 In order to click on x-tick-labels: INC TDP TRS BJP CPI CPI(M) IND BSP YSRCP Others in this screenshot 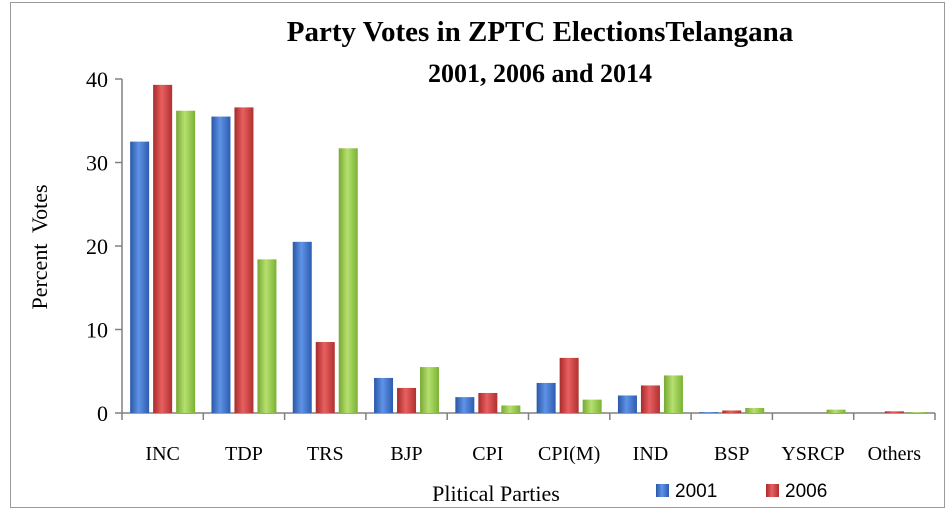, I will do `click(533, 454)`.